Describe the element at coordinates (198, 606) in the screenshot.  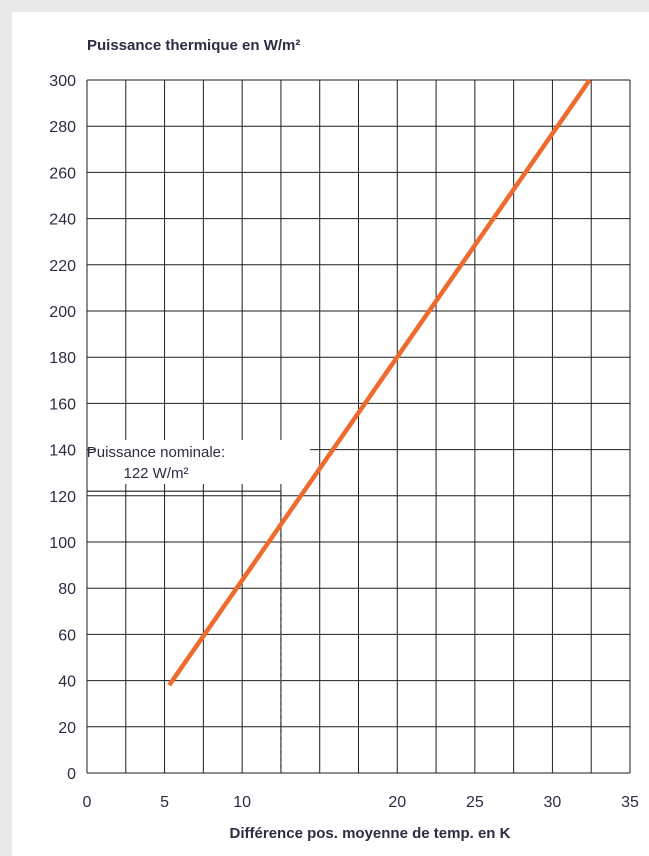
I see `annotation: Puissance nominale: 122 W/m²` at that location.